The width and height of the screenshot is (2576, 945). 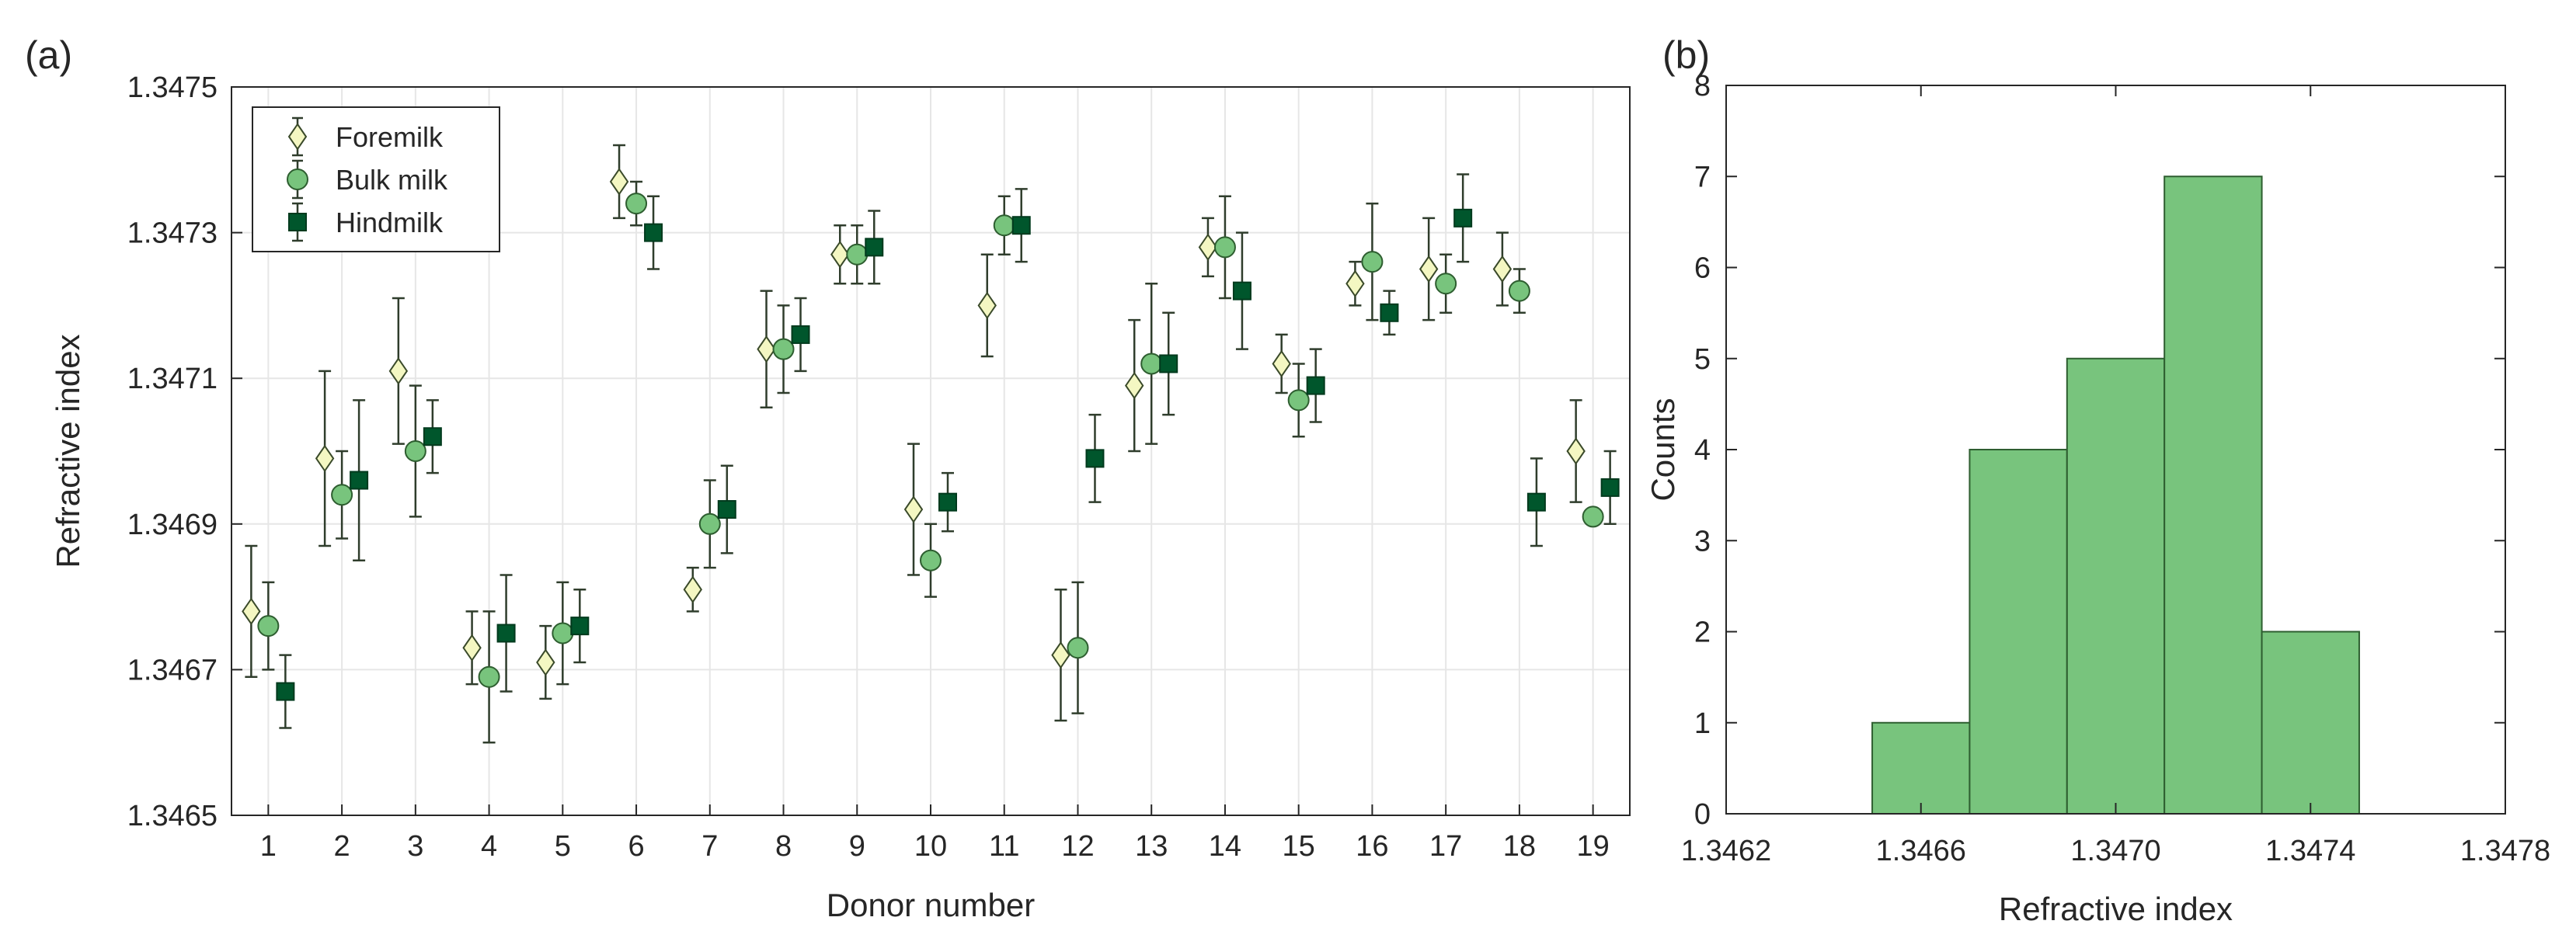 What do you see at coordinates (563, 846) in the screenshot?
I see `x-tick-label: 5` at bounding box center [563, 846].